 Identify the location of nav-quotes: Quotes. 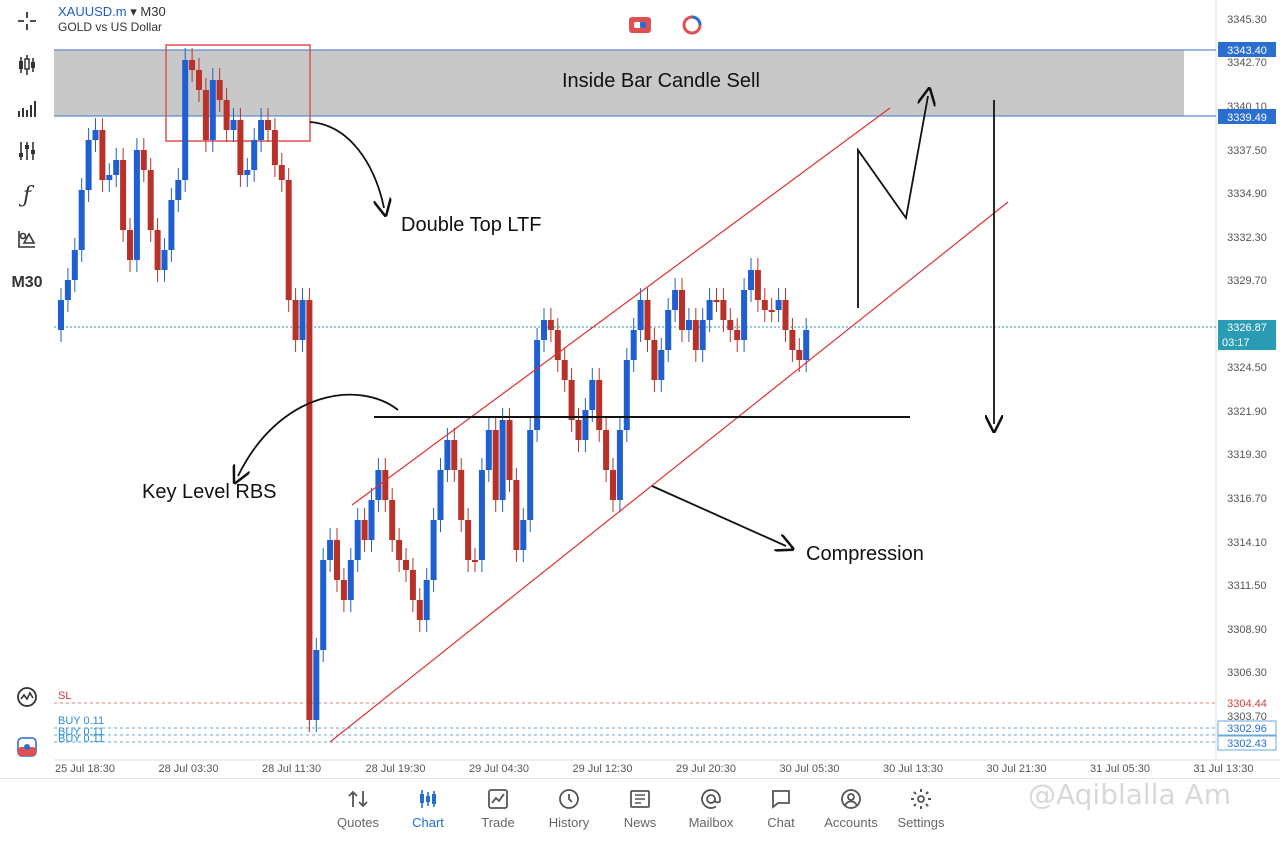
(358, 808).